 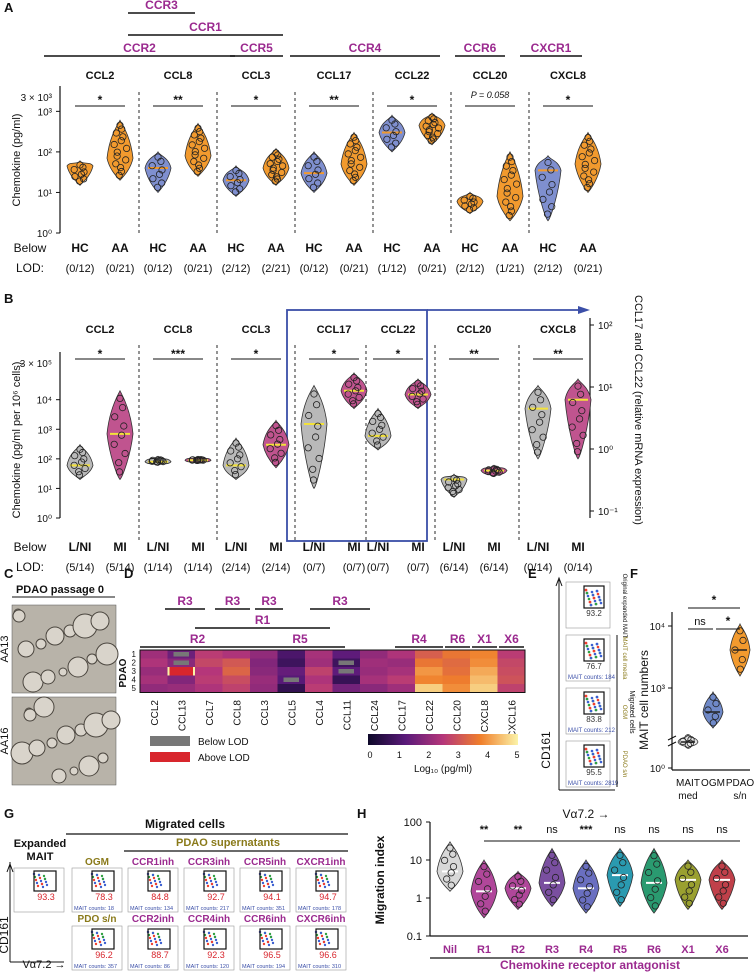 I want to click on lod-value-a: (0/12), so click(x=314, y=269).